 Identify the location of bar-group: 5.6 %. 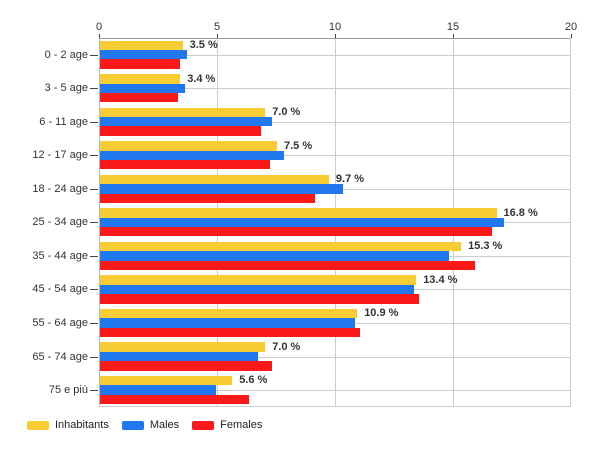
(335, 390).